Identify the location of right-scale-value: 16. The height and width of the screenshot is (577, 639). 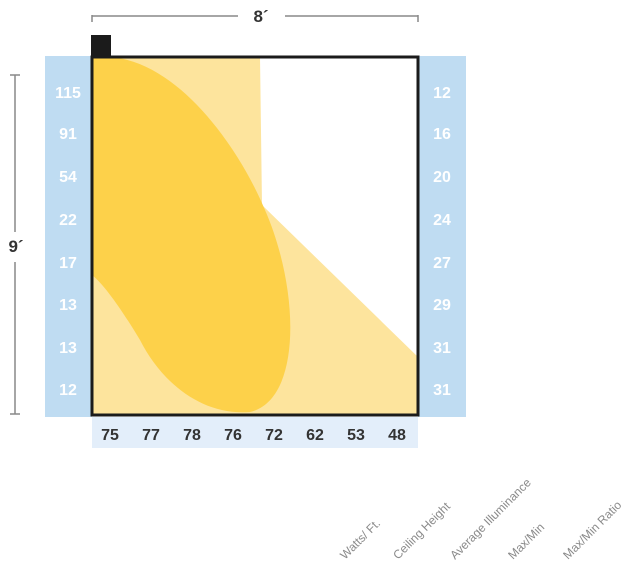
(442, 134).